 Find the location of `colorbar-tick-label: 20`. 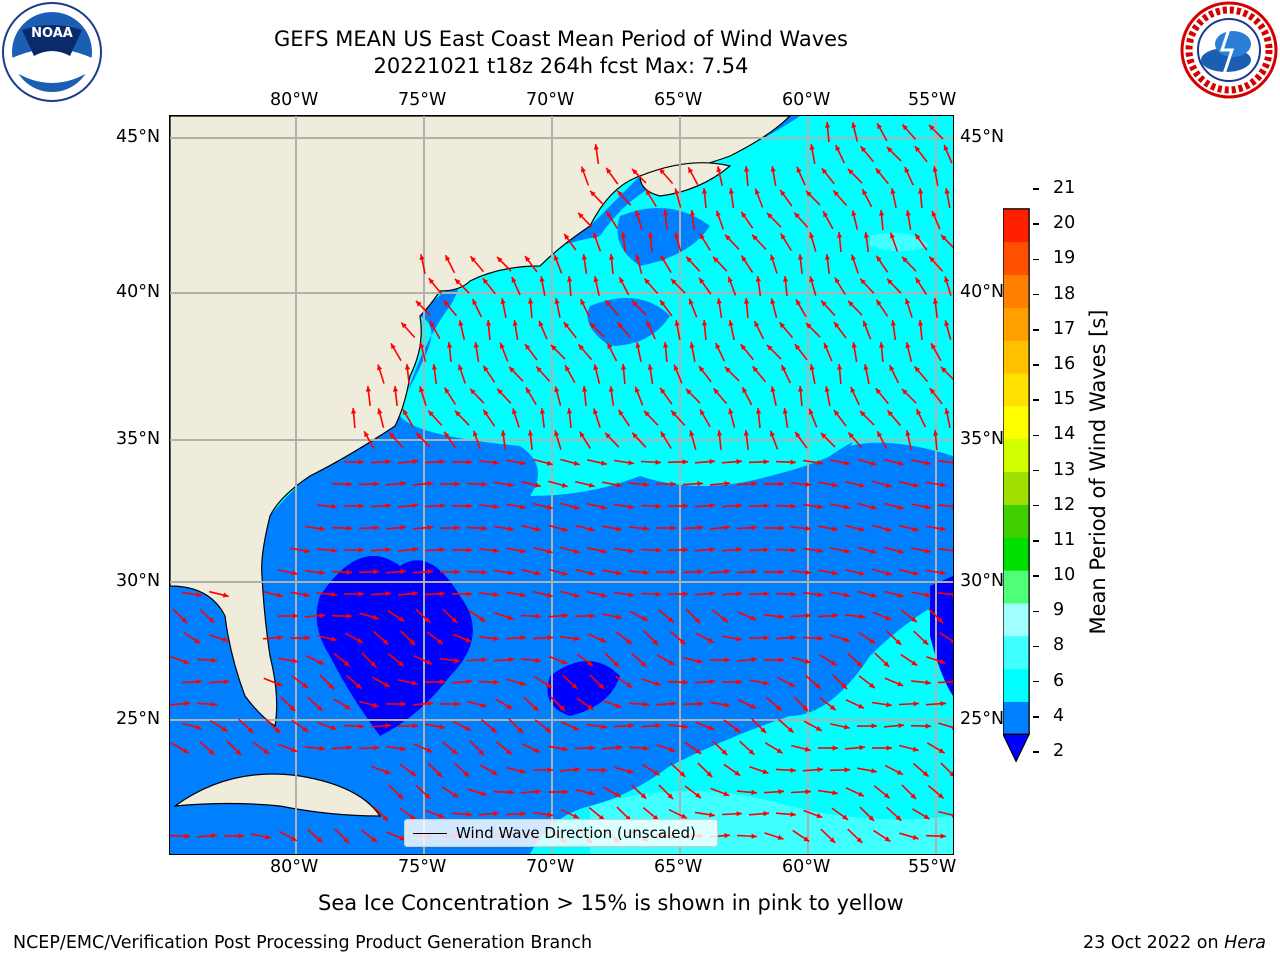

colorbar-tick-label: 20 is located at coordinates (1064, 223).